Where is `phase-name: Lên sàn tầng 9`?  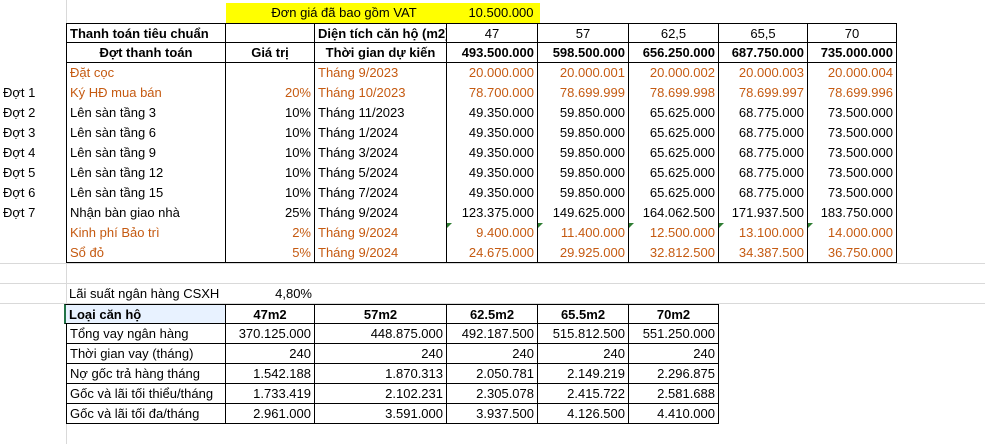 phase-name: Lên sàn tầng 9 is located at coordinates (146, 153).